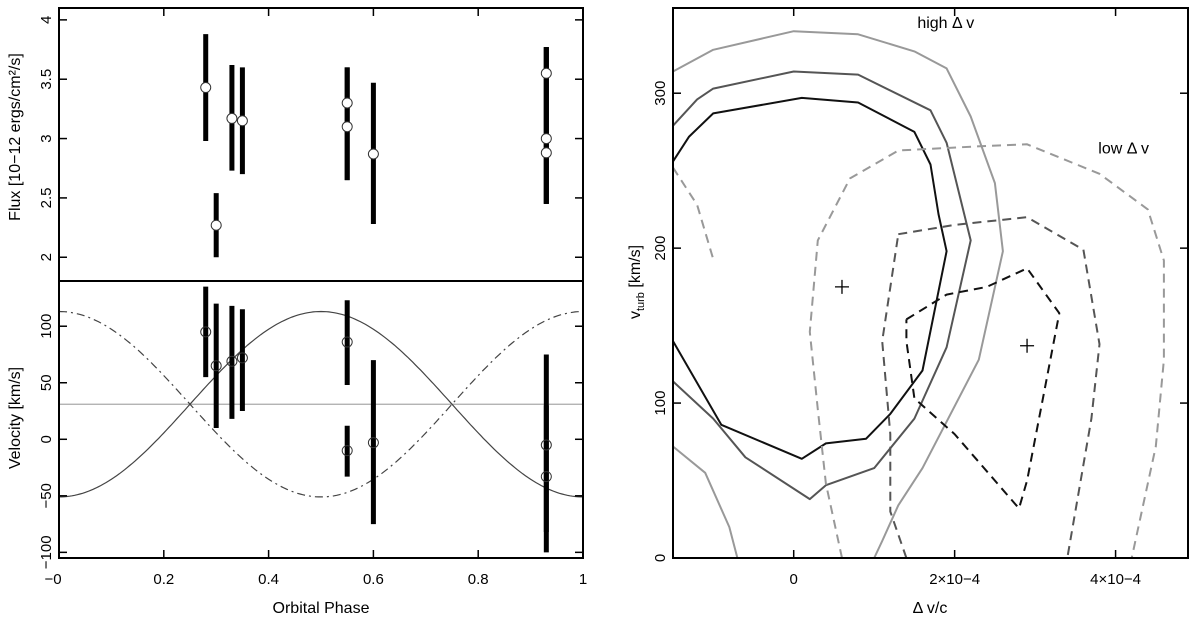 This screenshot has height=622, width=1197. Describe the element at coordinates (15, 137) in the screenshot. I see `flux-y-axis-title: Flux [10−12 ergs/cm²/s]` at that location.